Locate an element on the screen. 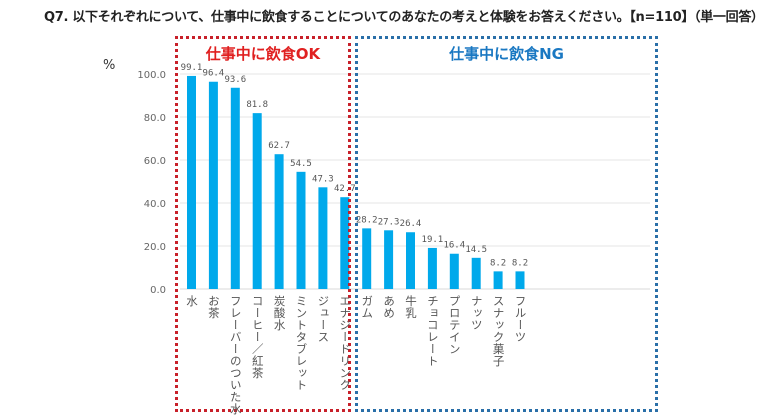 Image resolution: width=780 pixels, height=415 pixels. data-label: 62.7 is located at coordinates (279, 146).